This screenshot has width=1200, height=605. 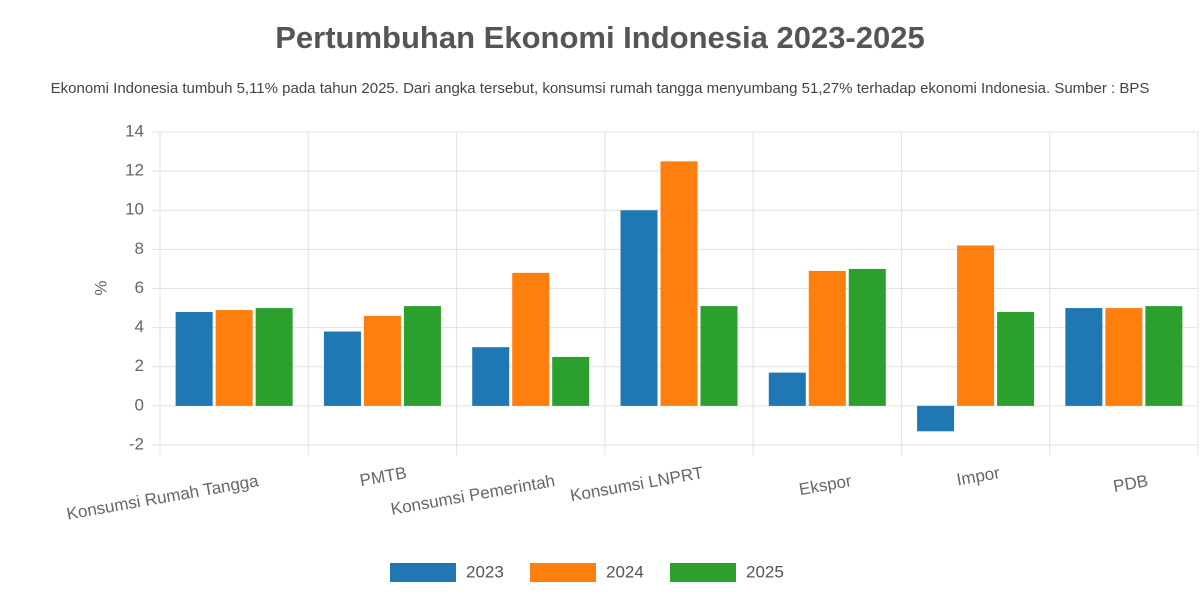 I want to click on y-tick-label: 10, so click(x=134, y=209).